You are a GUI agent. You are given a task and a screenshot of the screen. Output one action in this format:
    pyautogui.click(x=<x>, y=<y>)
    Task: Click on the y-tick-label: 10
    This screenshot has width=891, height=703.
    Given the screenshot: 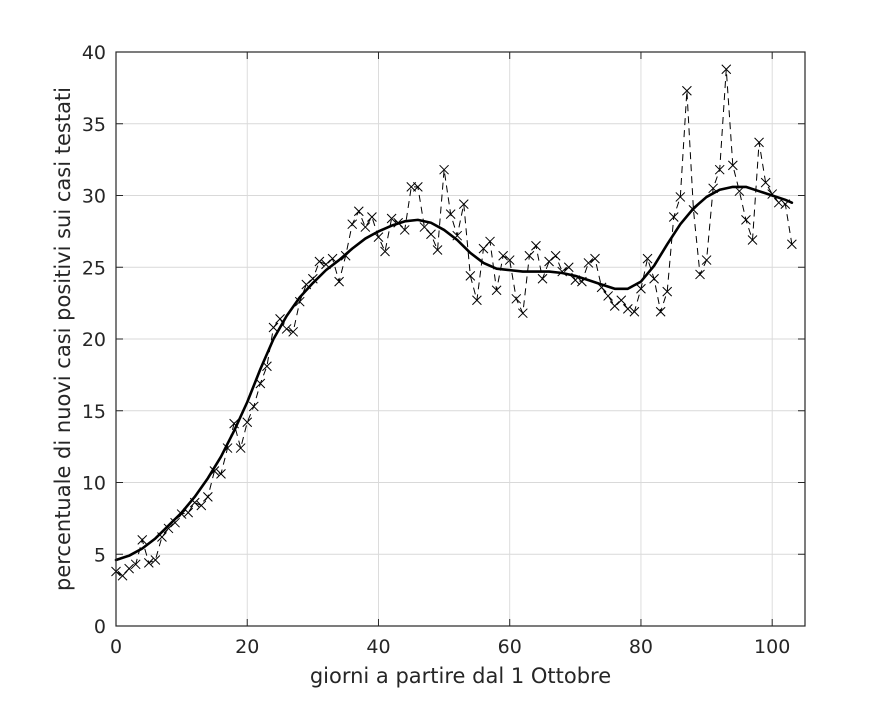 What is the action you would take?
    pyautogui.click(x=94, y=484)
    